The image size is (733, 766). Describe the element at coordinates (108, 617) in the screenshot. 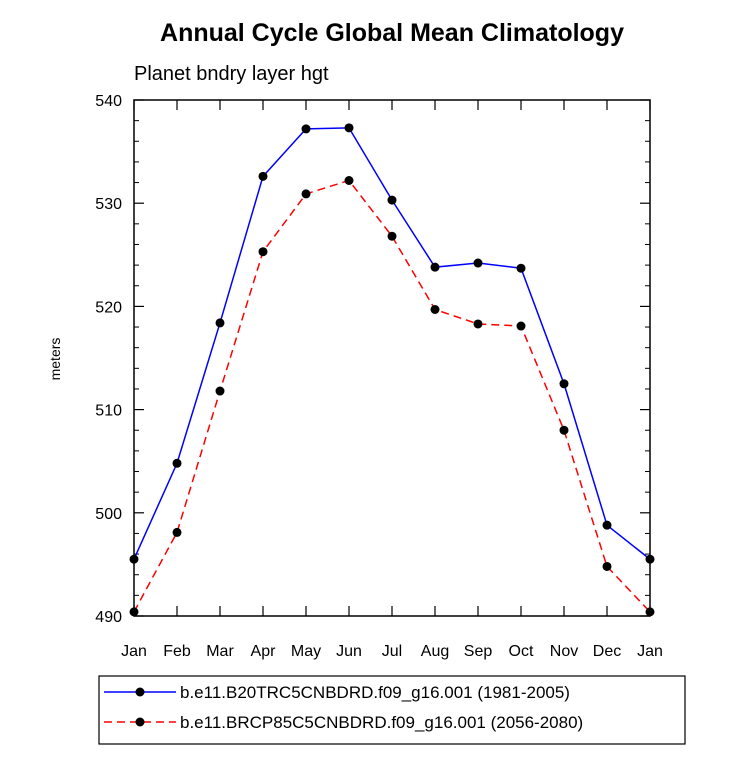

I see `y-tick-label: 490` at that location.